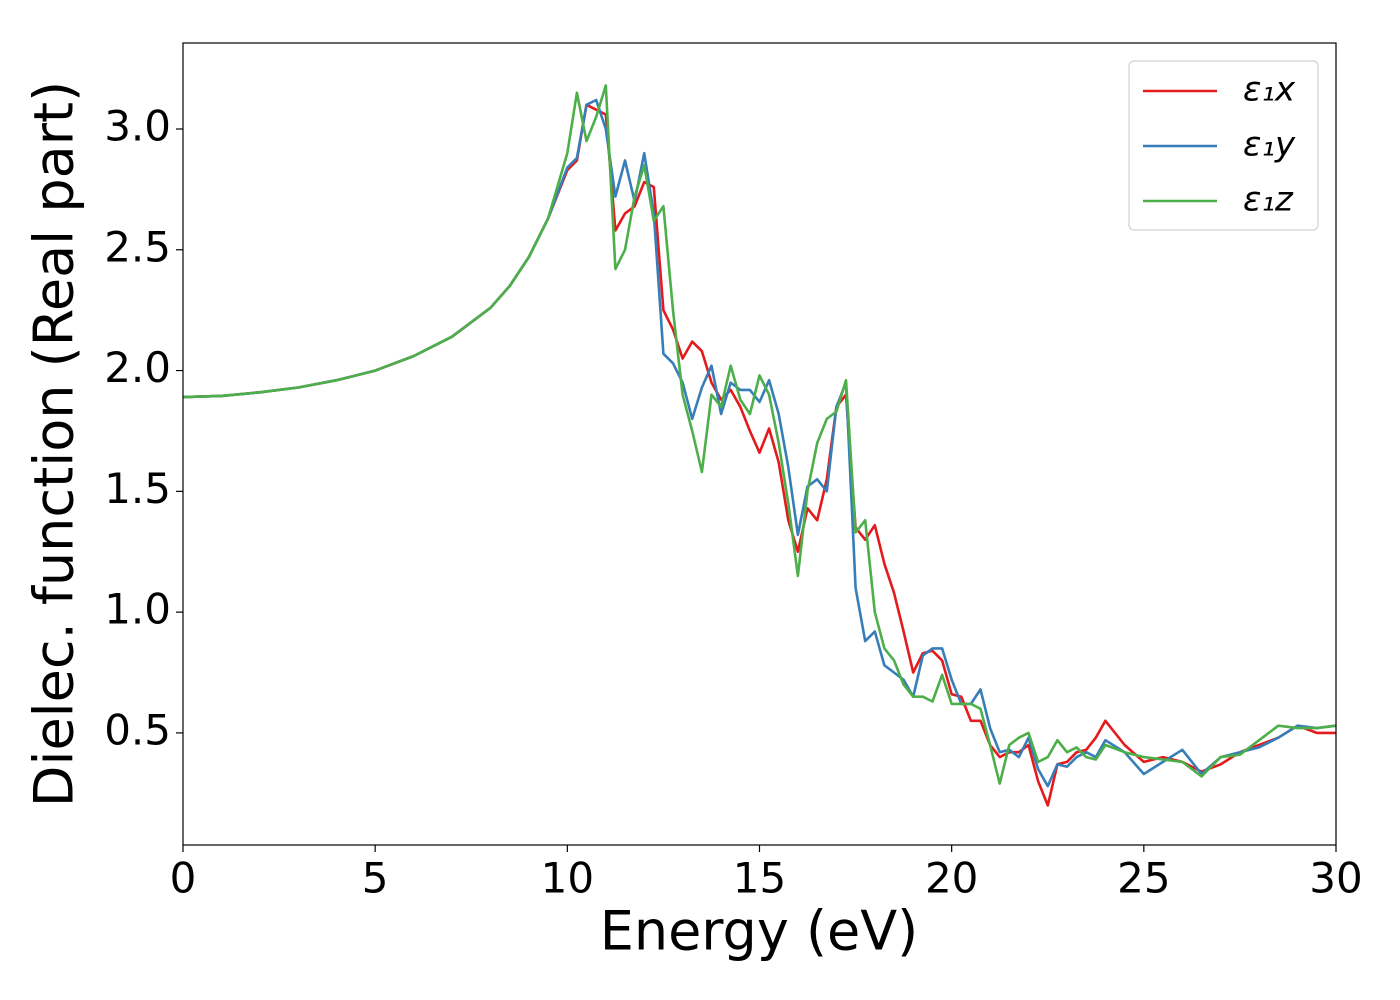  Describe the element at coordinates (137, 125) in the screenshot. I see `y-tick-label: 3.0` at that location.